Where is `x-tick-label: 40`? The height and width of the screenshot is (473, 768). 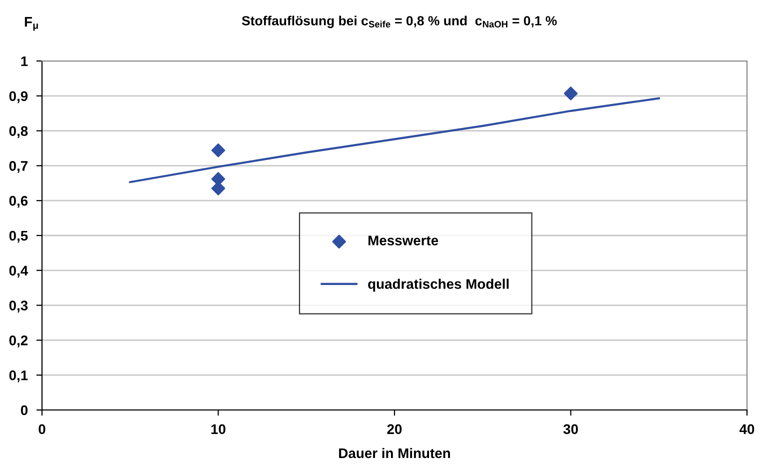
x-tick-label: 40 is located at coordinates (746, 429).